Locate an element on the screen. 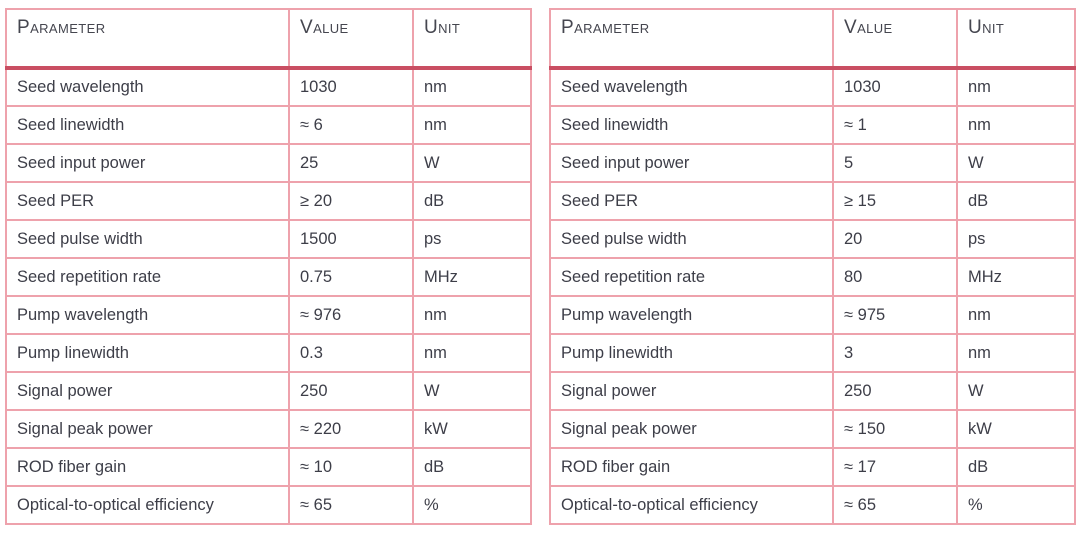  value-cell: ≈ 6 is located at coordinates (351, 125).